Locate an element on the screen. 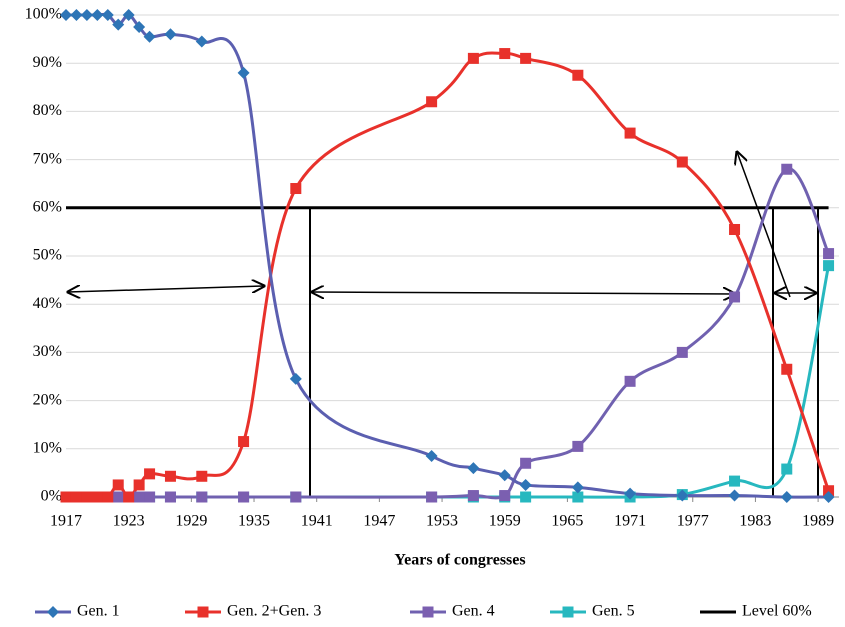 This screenshot has width=845, height=627. y-tick-label: 100% is located at coordinates (43, 14).